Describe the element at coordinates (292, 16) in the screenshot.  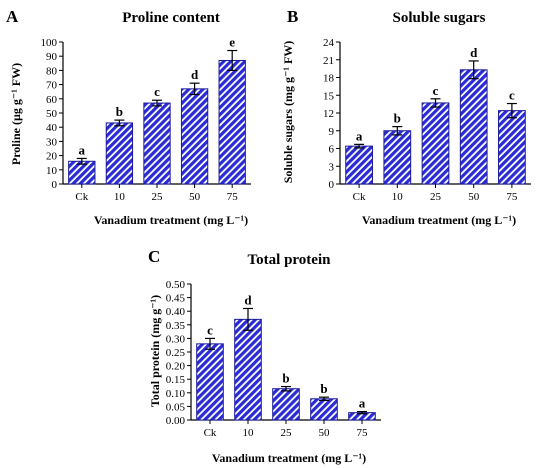
I see `panel-letter: B` at that location.